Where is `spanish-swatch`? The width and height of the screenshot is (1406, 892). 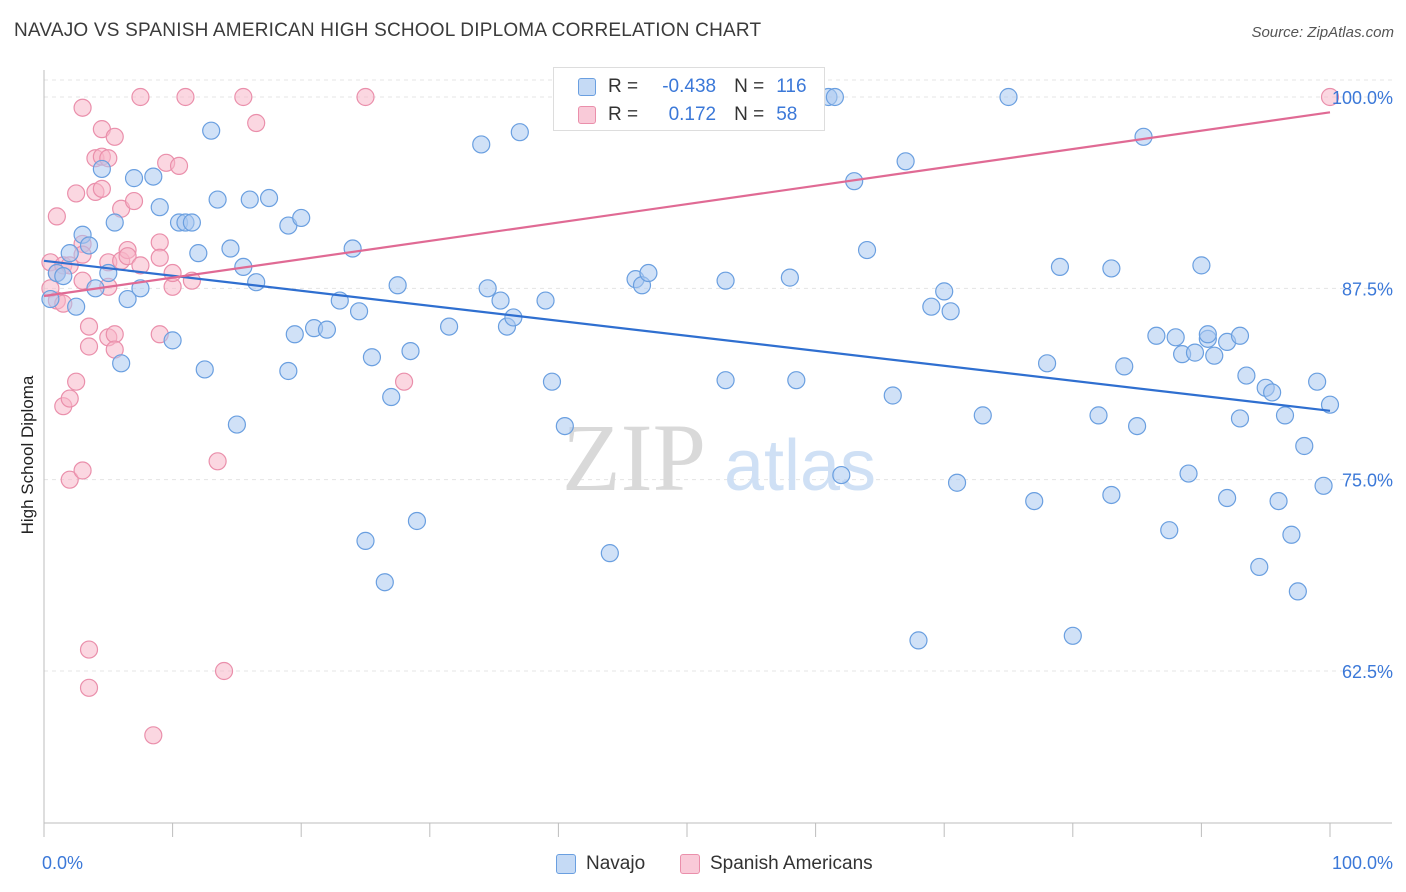 spanish-swatch is located at coordinates (587, 115).